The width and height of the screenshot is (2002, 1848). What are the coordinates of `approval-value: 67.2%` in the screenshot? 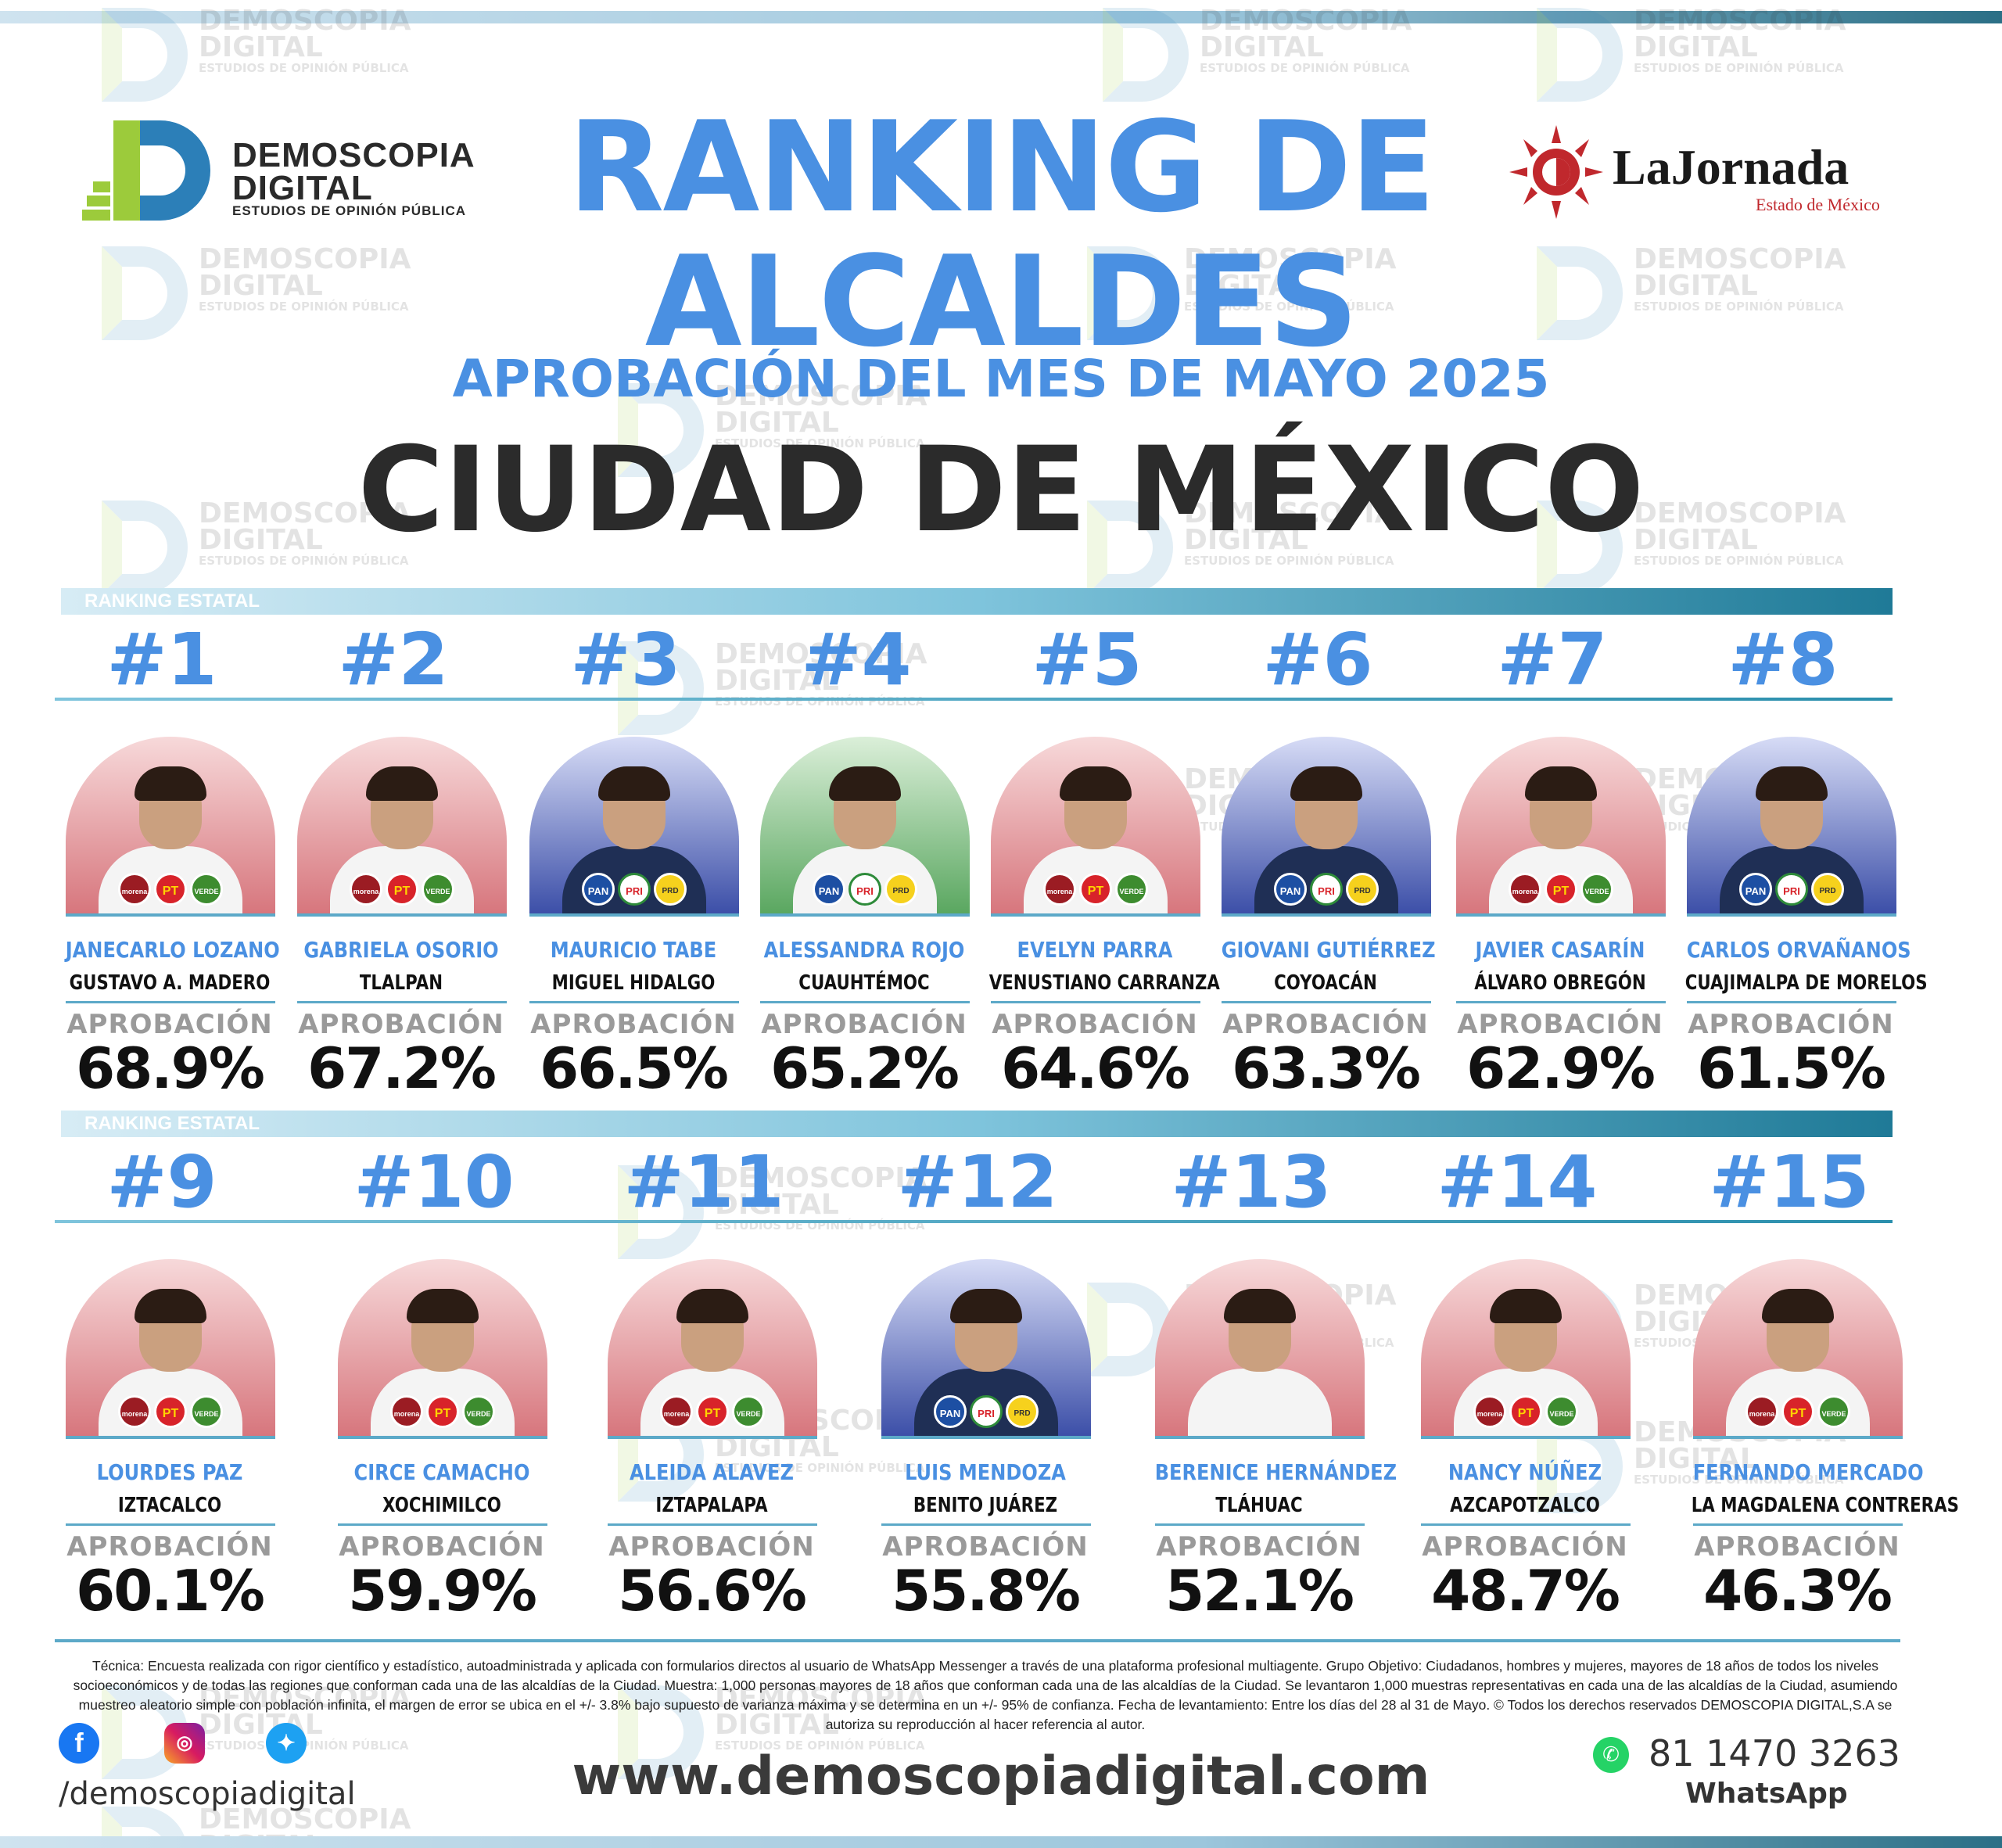 It's located at (402, 1068).